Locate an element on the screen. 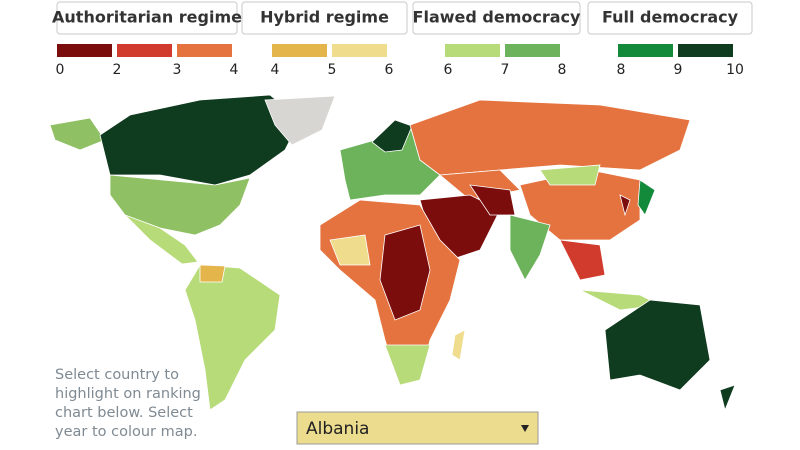 The height and width of the screenshot is (450, 800). dropdown is located at coordinates (417, 428).